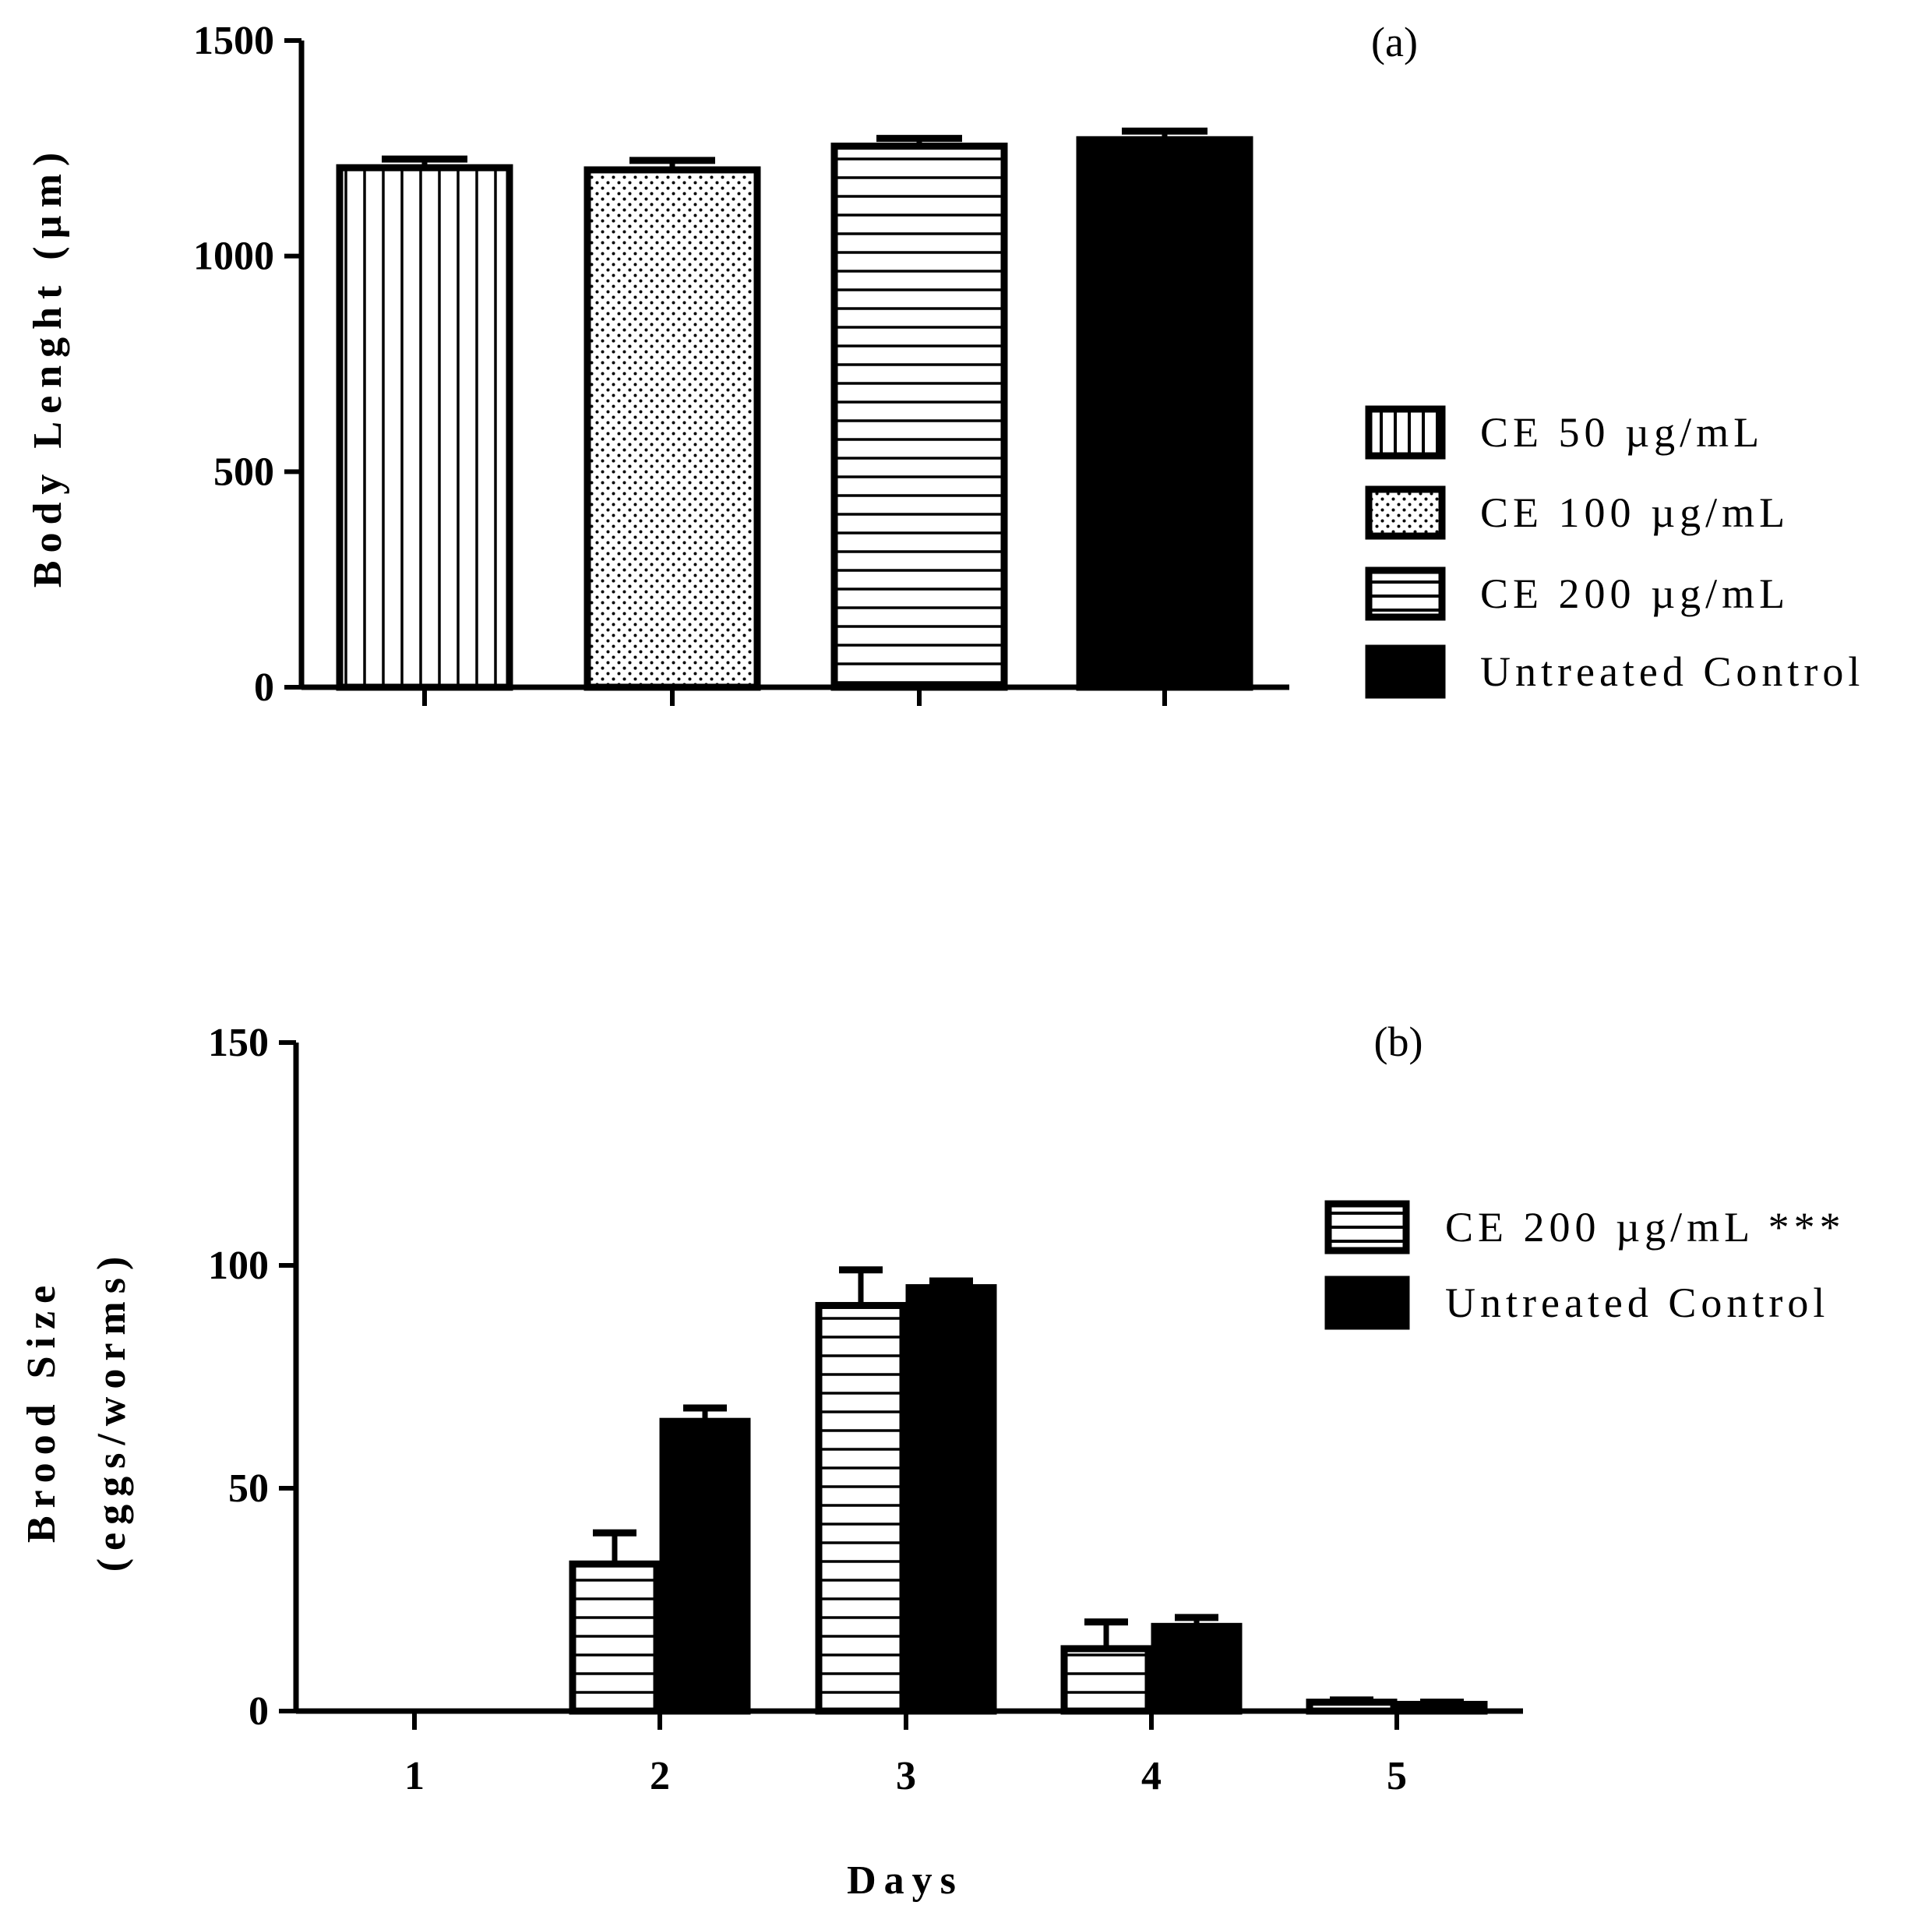 The image size is (1932, 1916). Describe the element at coordinates (1634, 512) in the screenshot. I see `panel-a-legend-label: CE 100 µg/mL` at that location.